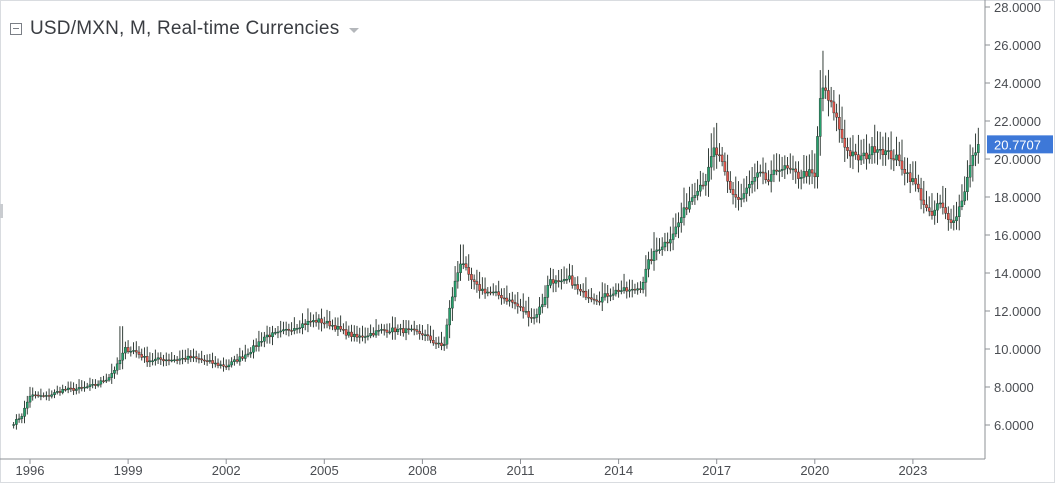  What do you see at coordinates (1, 211) in the screenshot?
I see `pane-resize-handle` at bounding box center [1, 211].